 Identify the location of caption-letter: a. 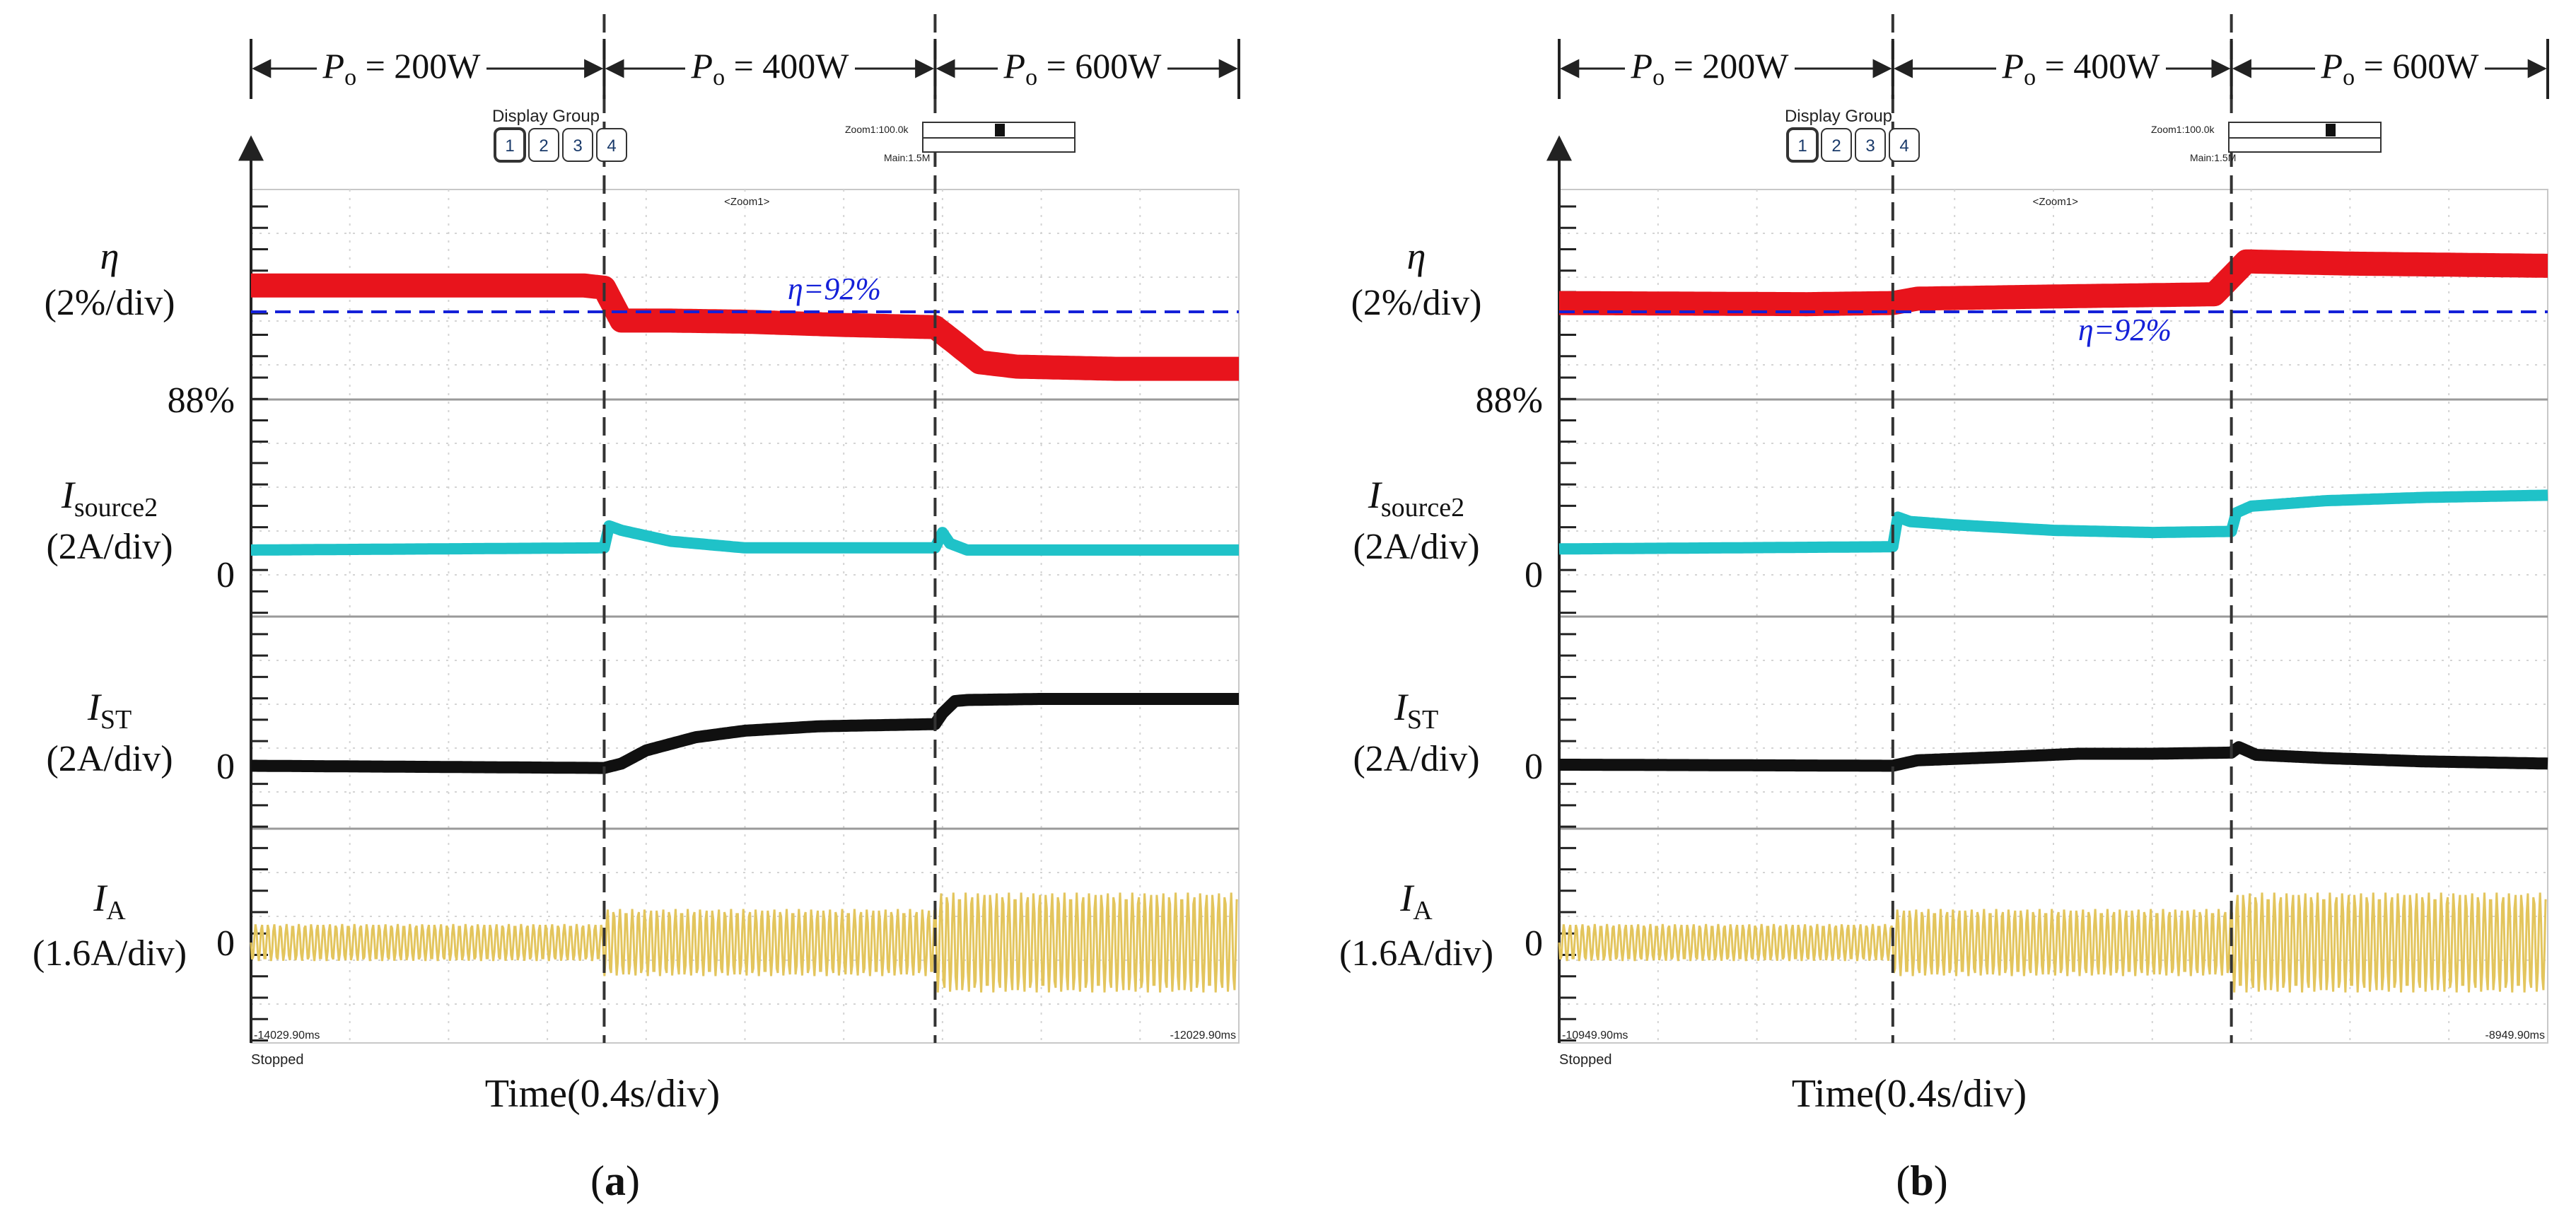
(615, 1180).